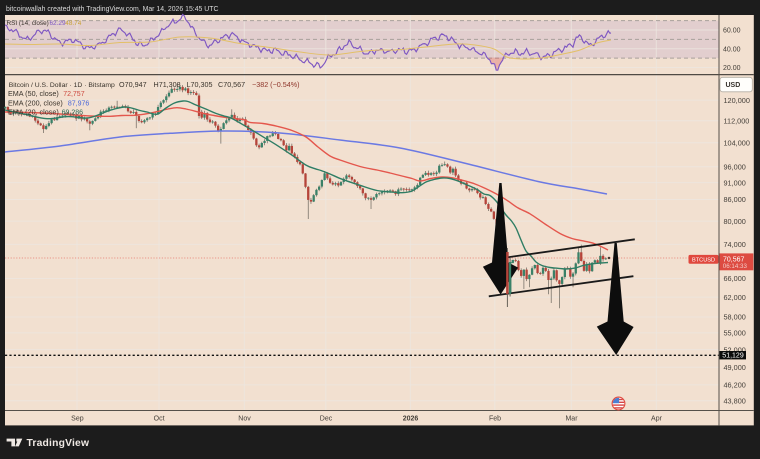 Image resolution: width=760 pixels, height=459 pixels. I want to click on svg-text: 80,000, so click(735, 221).